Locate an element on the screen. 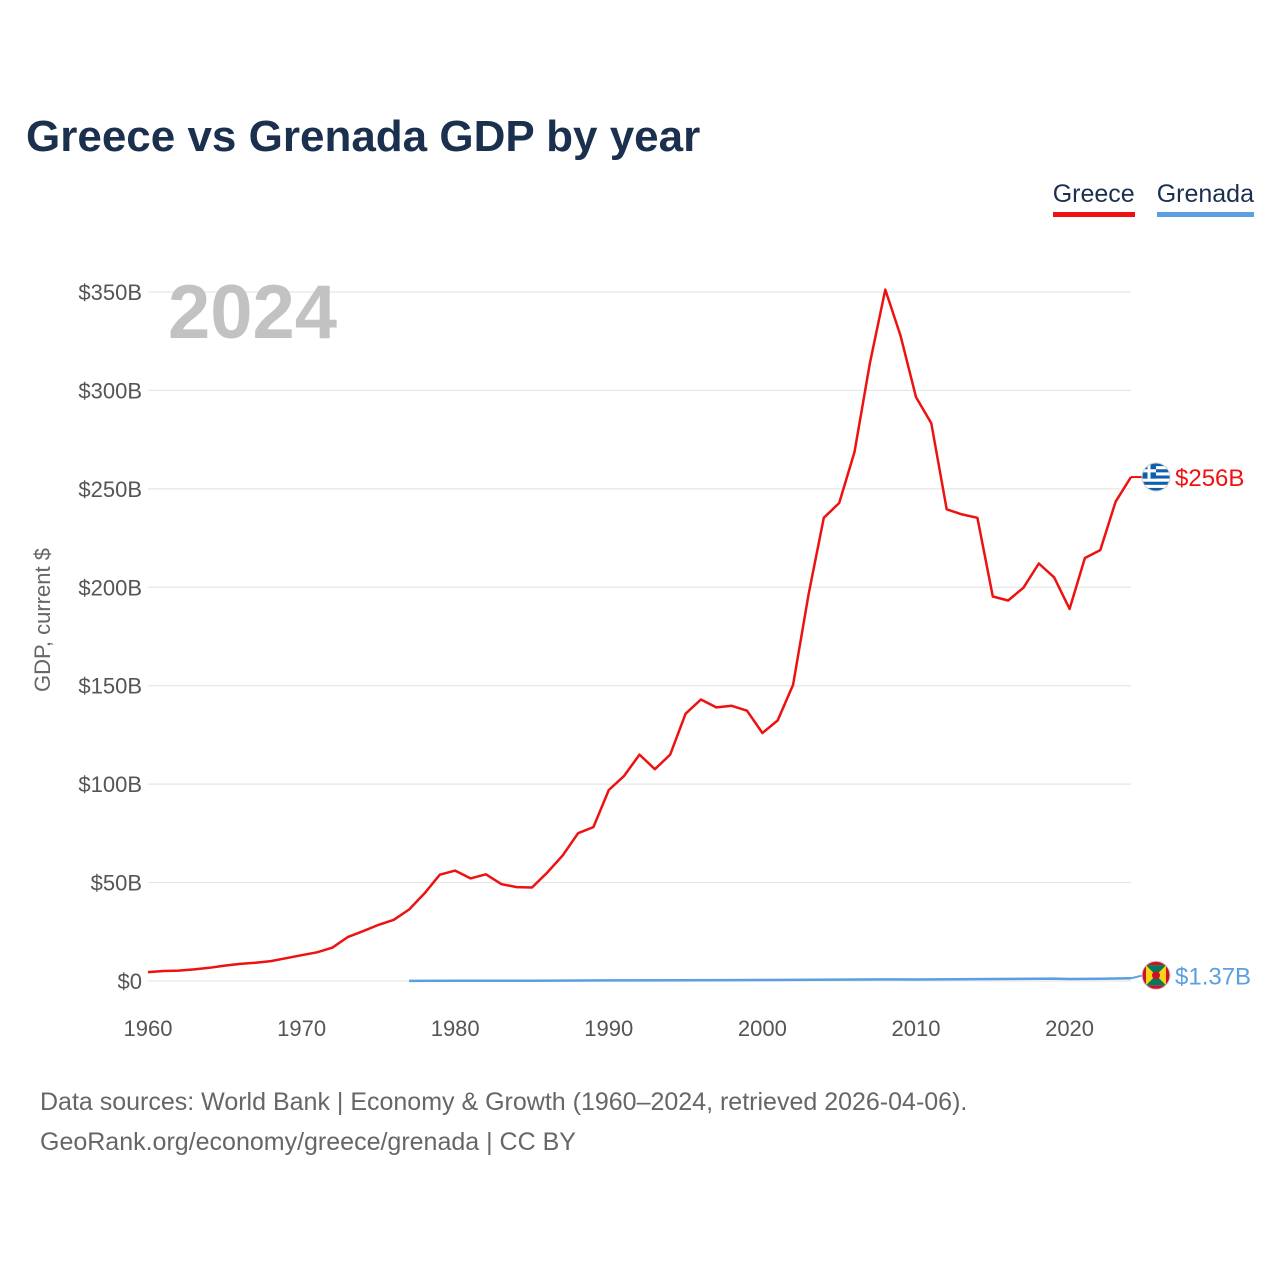 The height and width of the screenshot is (1280, 1280). flag-connector is located at coordinates (1137, 977).